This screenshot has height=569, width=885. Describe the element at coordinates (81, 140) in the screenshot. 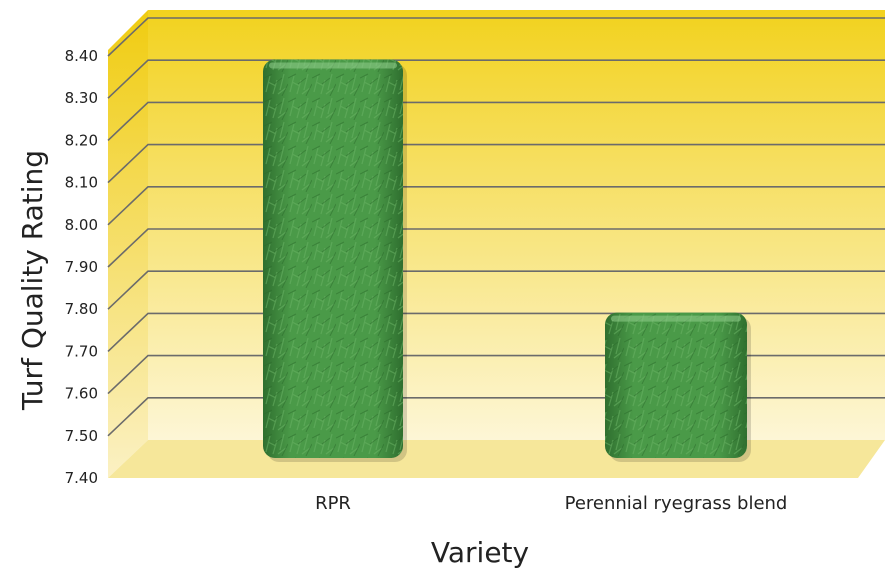

I see `y-tick-label: 8.20` at that location.